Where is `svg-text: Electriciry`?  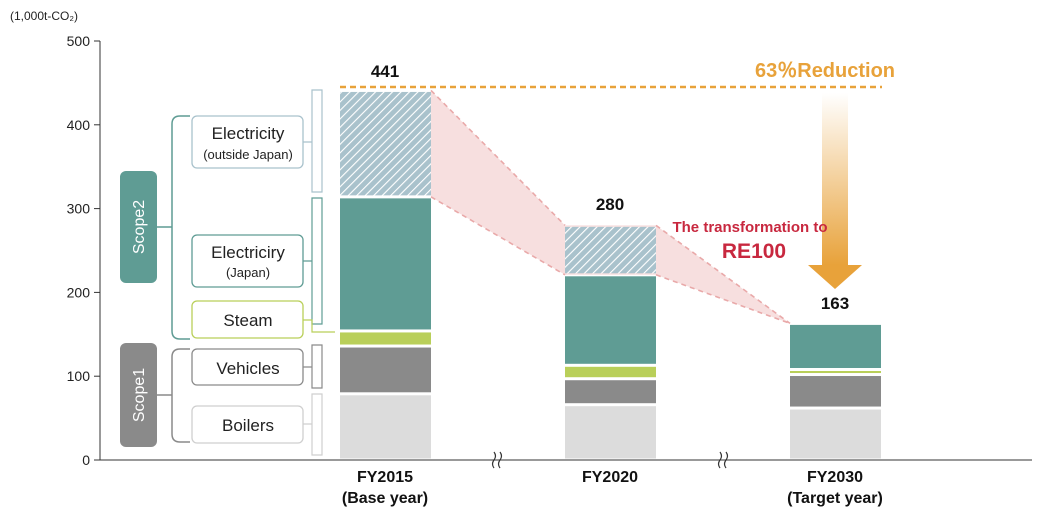 svg-text: Electriciry is located at coordinates (248, 252).